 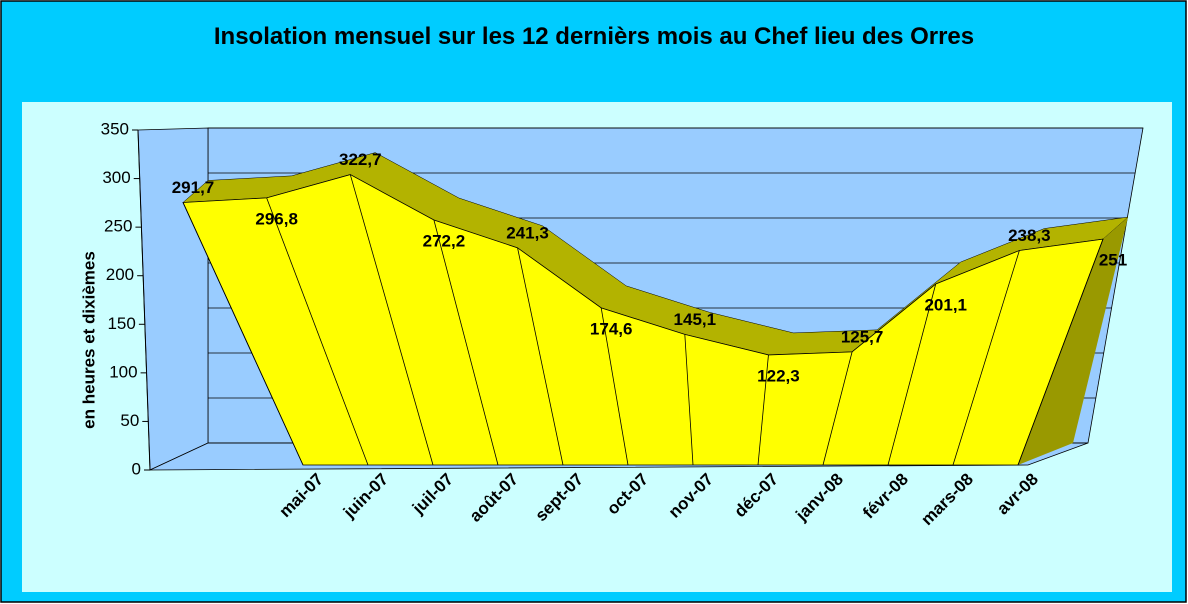 I want to click on data-label: 296,8, so click(x=276, y=218).